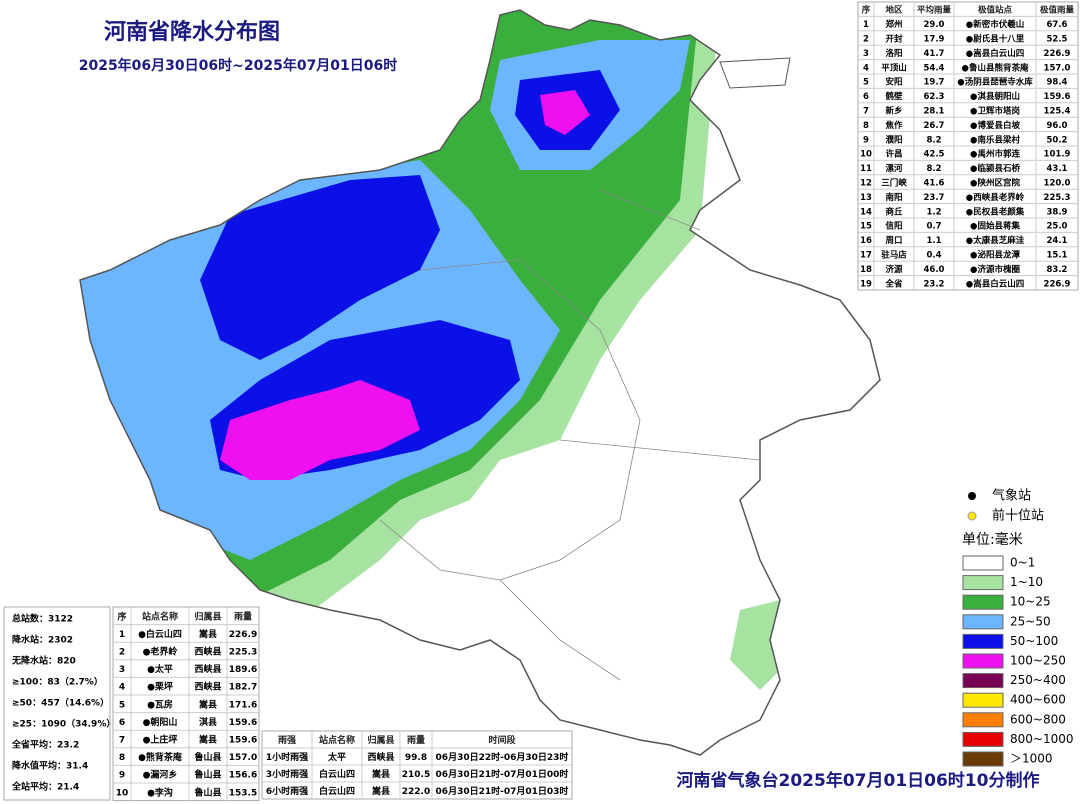 The width and height of the screenshot is (1080, 804). What do you see at coordinates (934, 126) in the screenshot?
I see `table-cell: 26.7` at bounding box center [934, 126].